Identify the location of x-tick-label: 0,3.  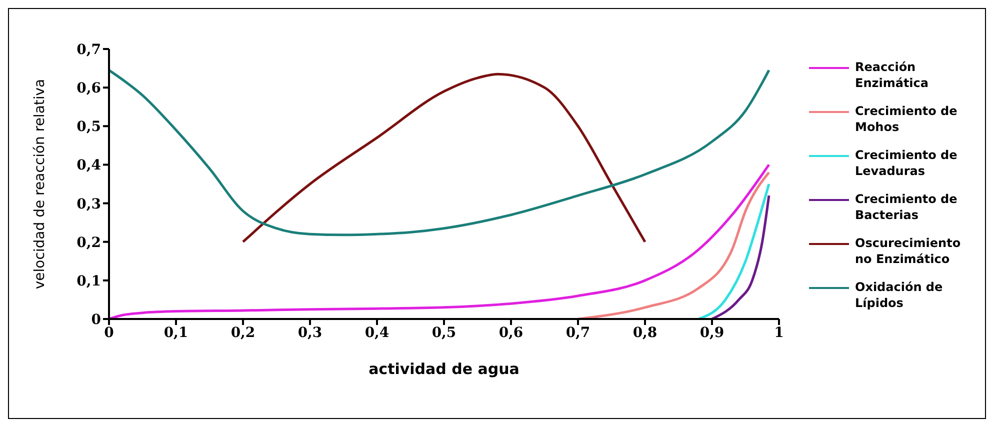
(310, 332).